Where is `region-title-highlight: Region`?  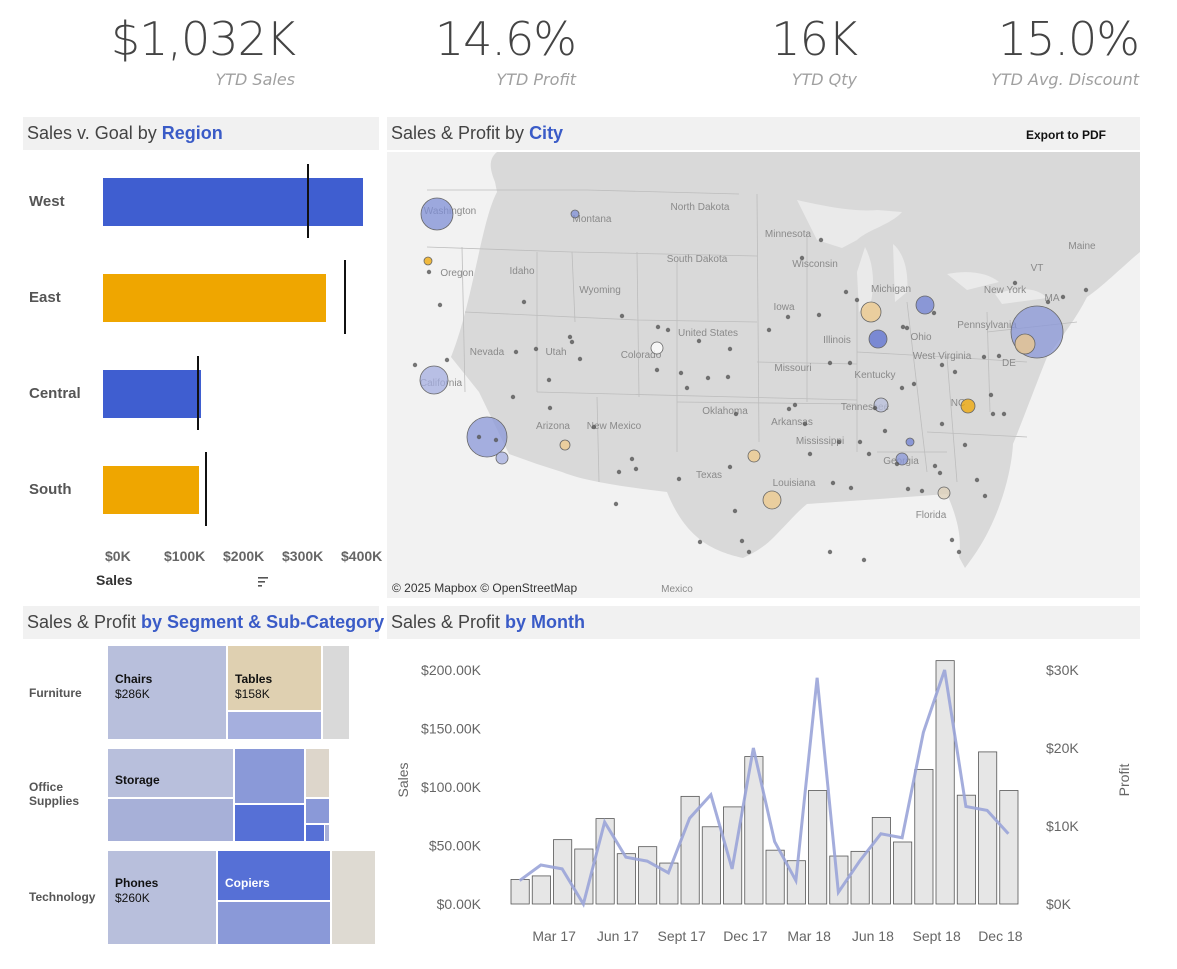
region-title-highlight: Region is located at coordinates (192, 133).